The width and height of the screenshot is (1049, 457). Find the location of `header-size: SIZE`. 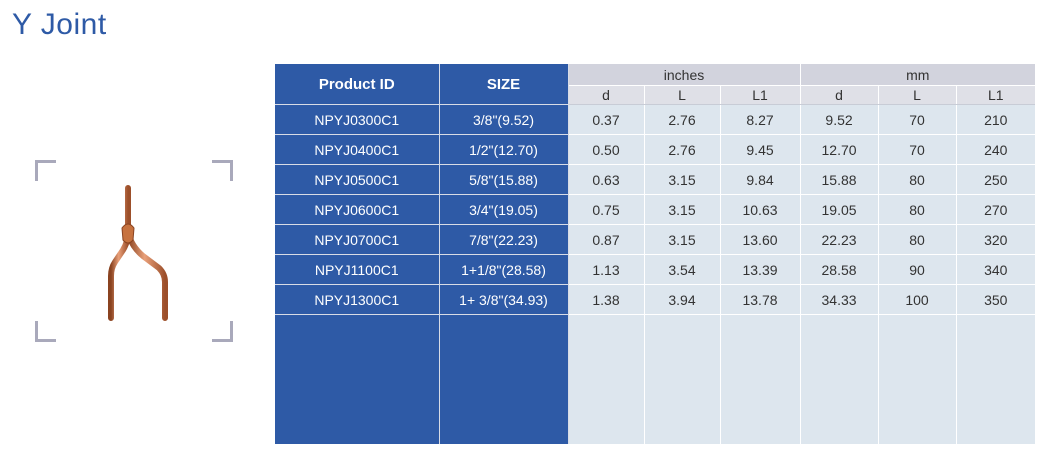

header-size: SIZE is located at coordinates (504, 84).